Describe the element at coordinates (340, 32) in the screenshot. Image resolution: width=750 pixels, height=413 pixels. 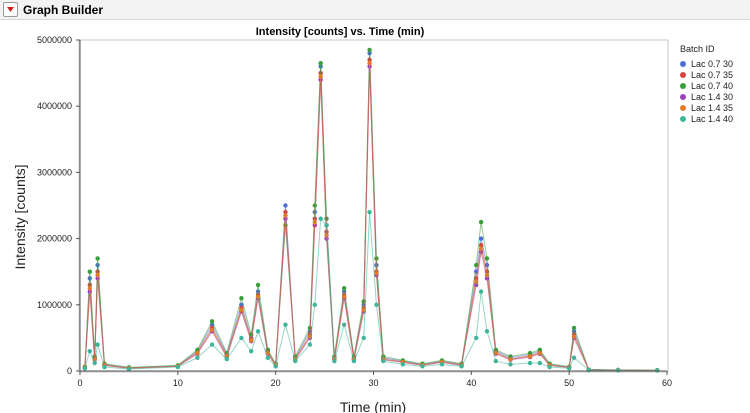
I see `chart-title: Intensity [counts] vs. Time (min)` at that location.